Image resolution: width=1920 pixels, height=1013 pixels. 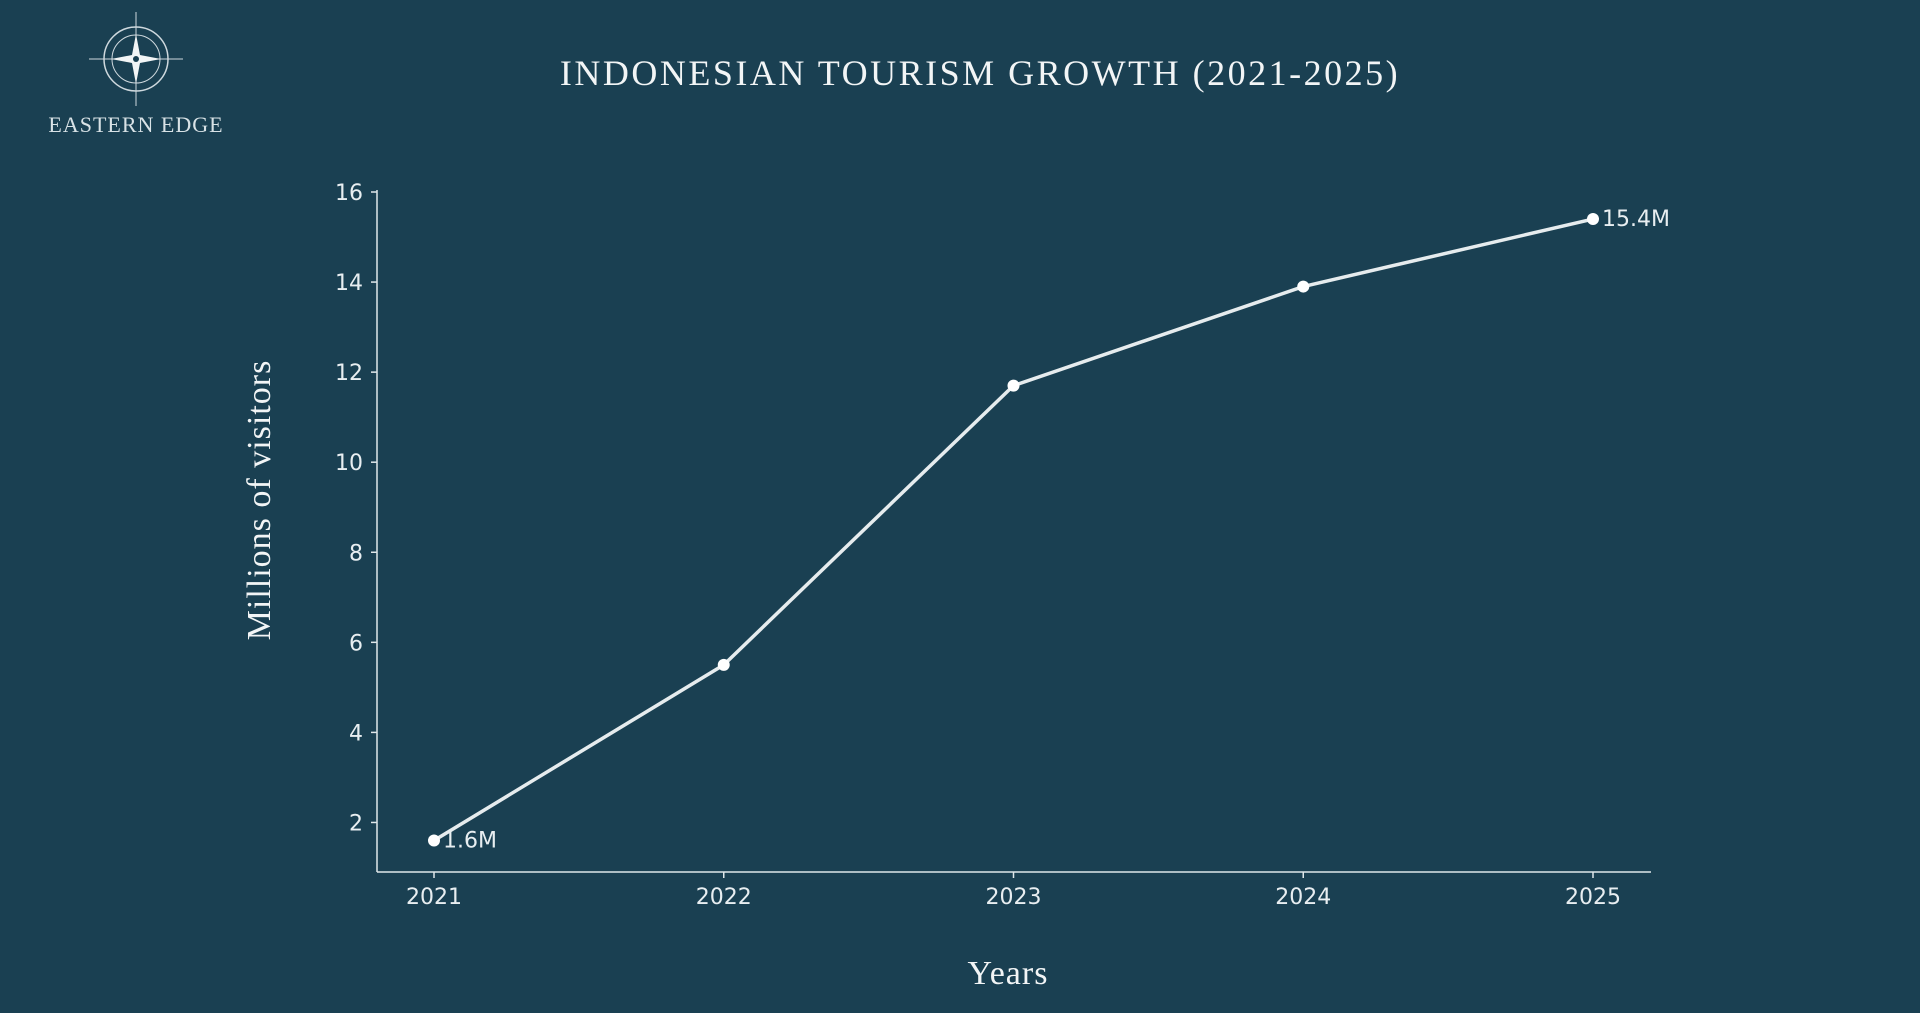 I want to click on y-tick-label: 2, so click(x=356, y=823).